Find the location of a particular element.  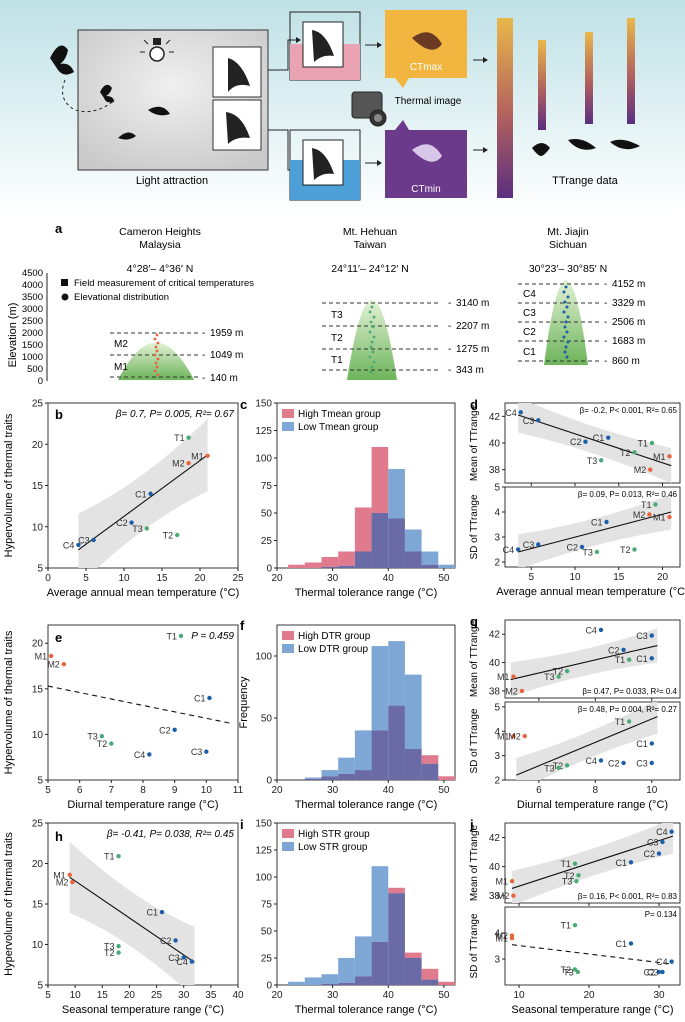

panel-letter: i is located at coordinates (242, 824).